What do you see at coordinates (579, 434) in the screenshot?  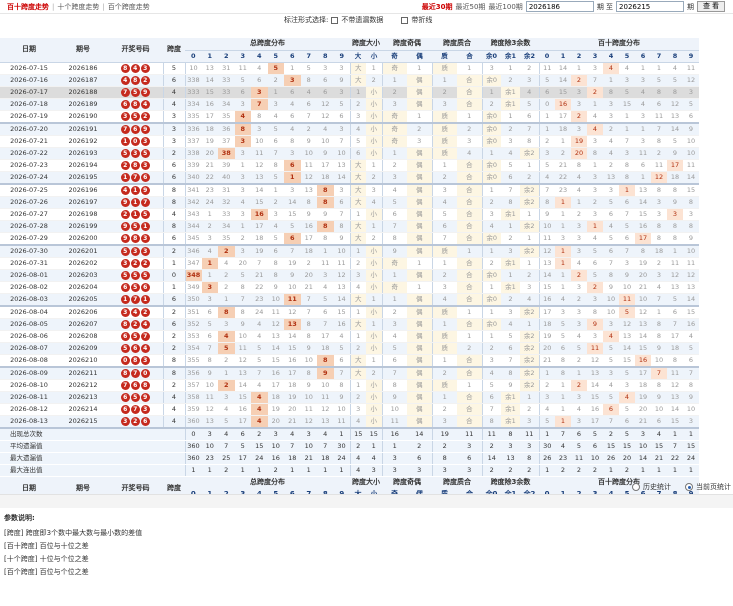 I see `stats-value: 6` at bounding box center [579, 434].